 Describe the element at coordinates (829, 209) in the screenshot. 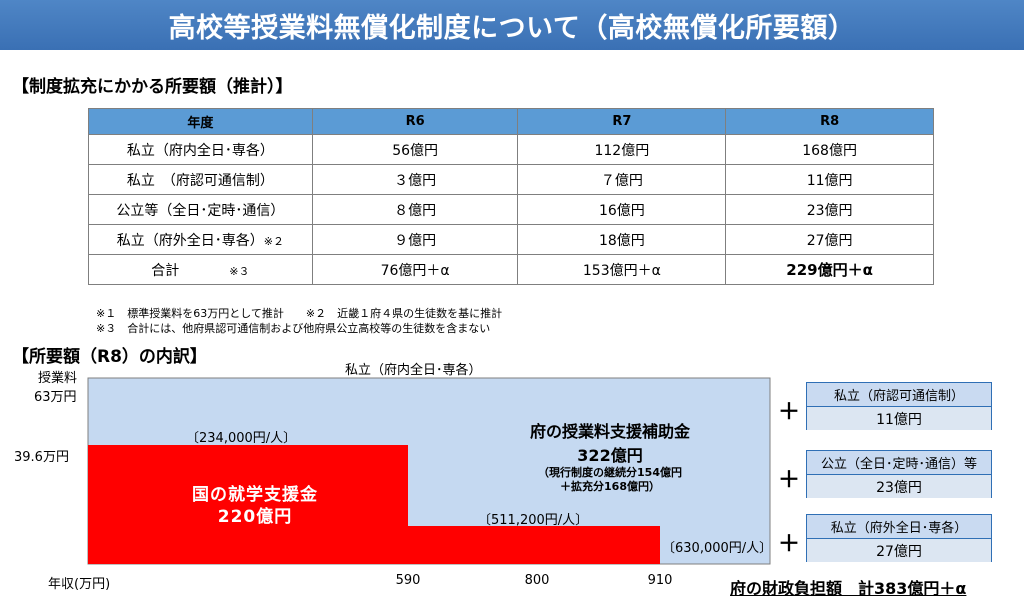

I see `cell-r8: 23億円` at that location.